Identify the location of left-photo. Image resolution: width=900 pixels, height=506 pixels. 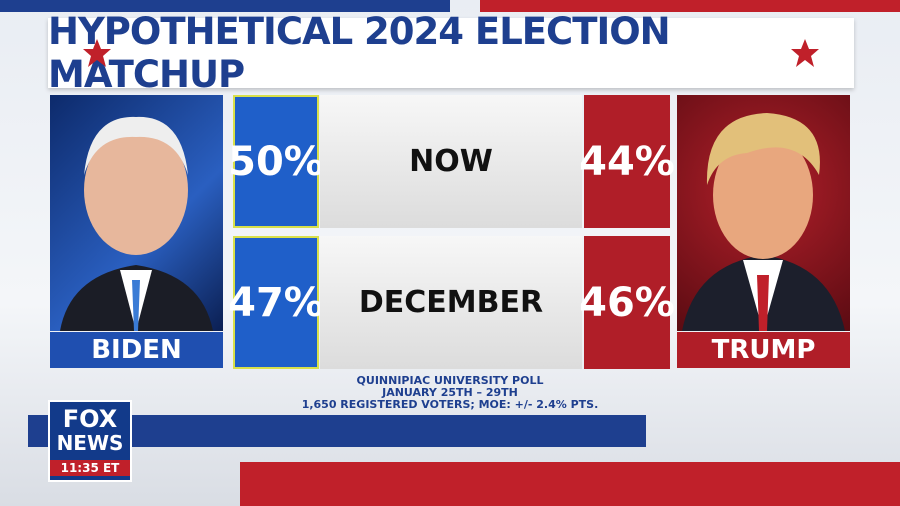
(136, 213).